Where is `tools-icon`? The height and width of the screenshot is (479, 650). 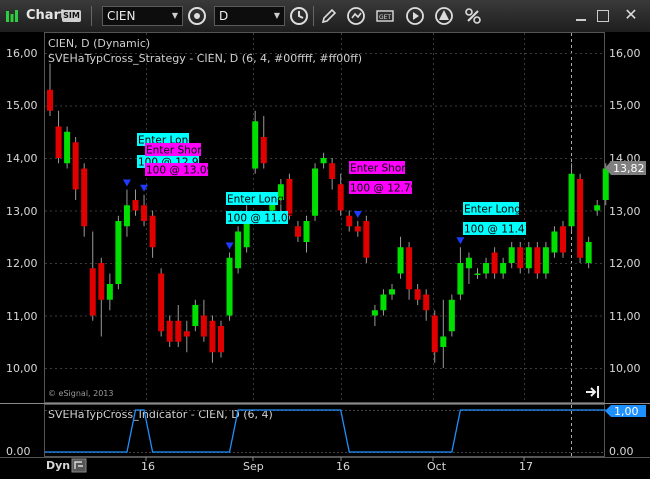 tools-icon is located at coordinates (473, 16).